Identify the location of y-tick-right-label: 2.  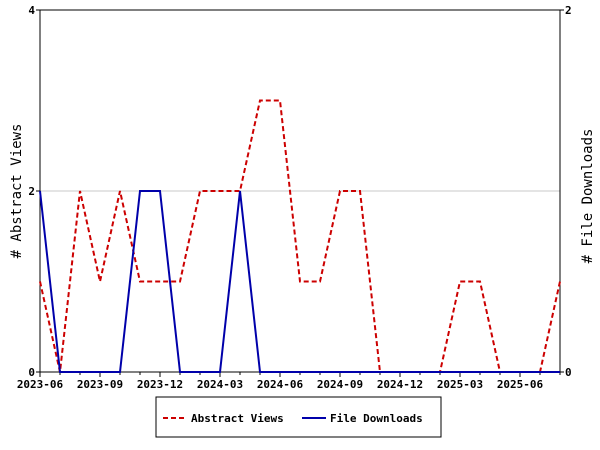
(568, 10).